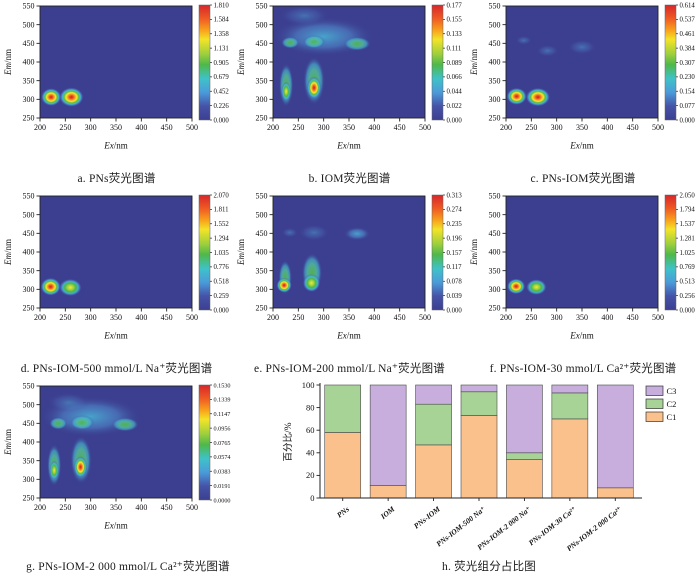 Image resolution: width=700 pixels, height=575 pixels. Describe the element at coordinates (222, 472) in the screenshot. I see `colorbar-tick: 0.0383` at that location.